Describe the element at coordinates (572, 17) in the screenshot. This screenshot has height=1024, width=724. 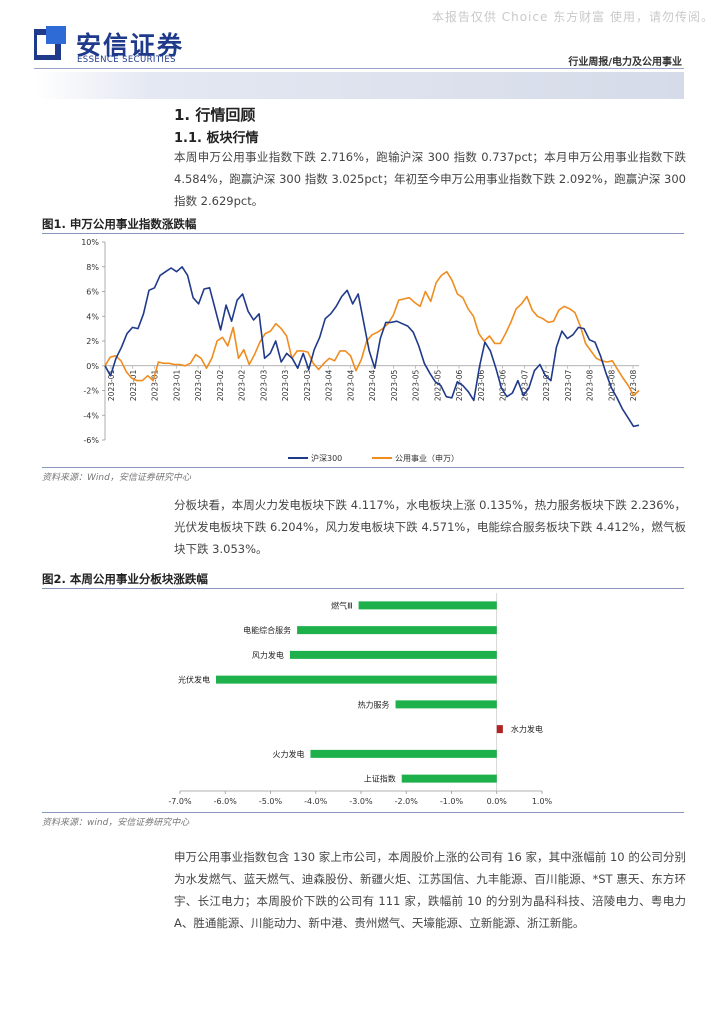
I see `watermark-text: 本报告仅供 Choice 东方财富 使用，请勿传阅。` at that location.